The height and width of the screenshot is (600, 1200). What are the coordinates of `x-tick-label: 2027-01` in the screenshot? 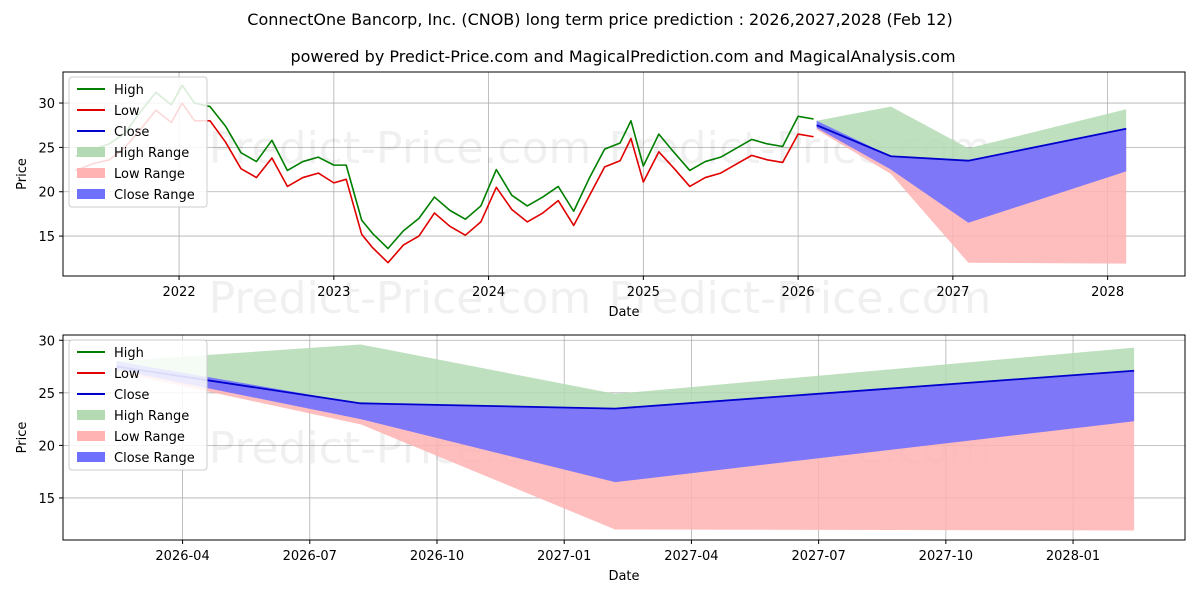 It's located at (564, 556).